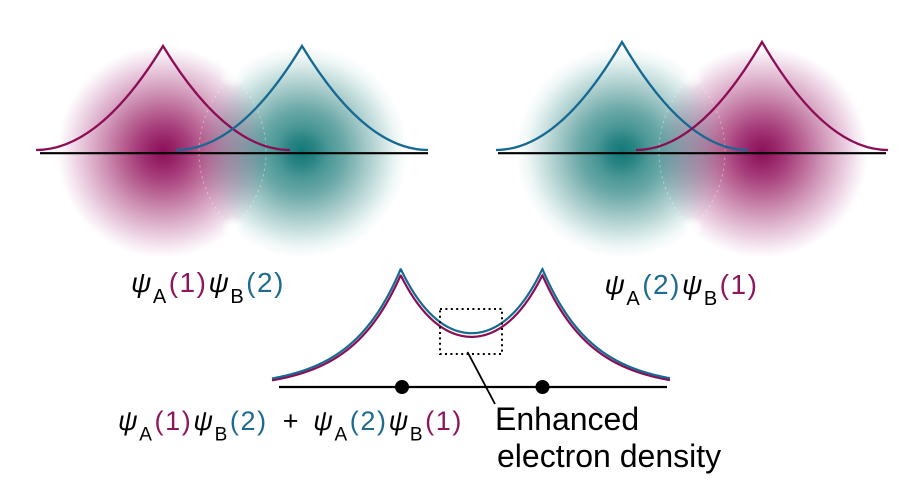  What do you see at coordinates (290, 426) in the screenshot?
I see `svg-text: ψA(1)ψB(2) + ψA(2)ψB(1)` at bounding box center [290, 426].